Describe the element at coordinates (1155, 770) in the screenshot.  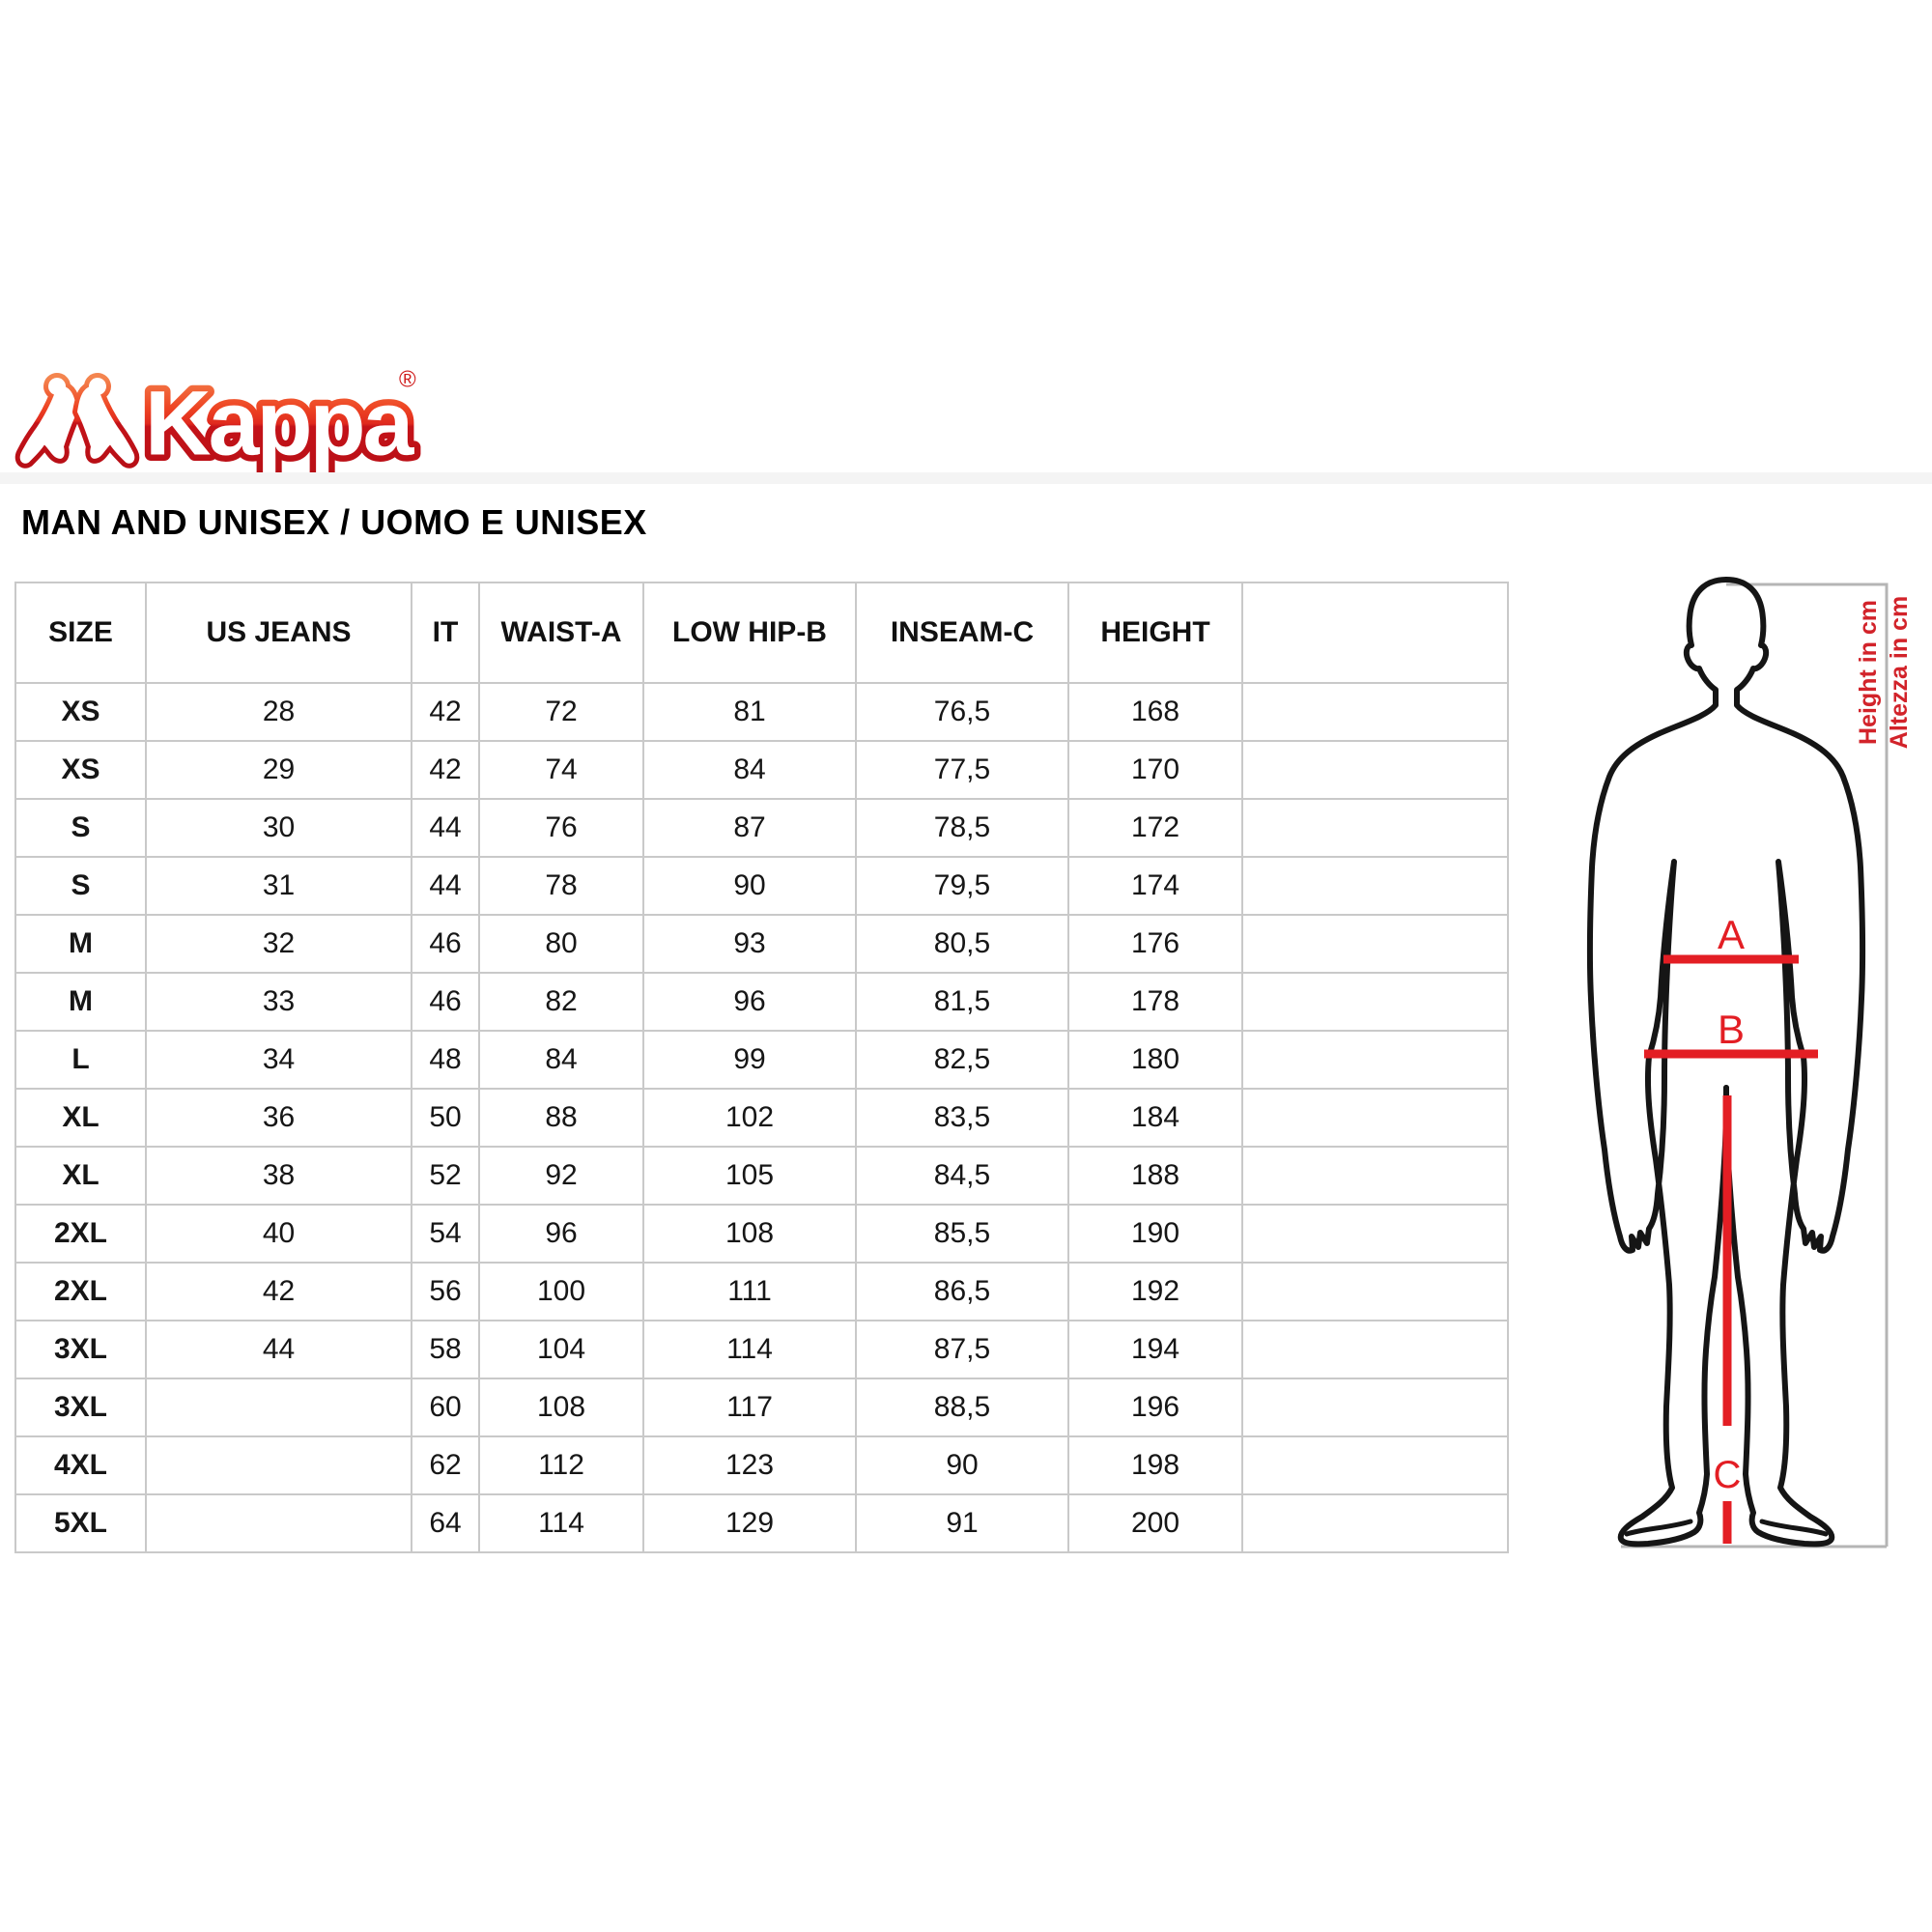
I see `value-cell: 170` at that location.